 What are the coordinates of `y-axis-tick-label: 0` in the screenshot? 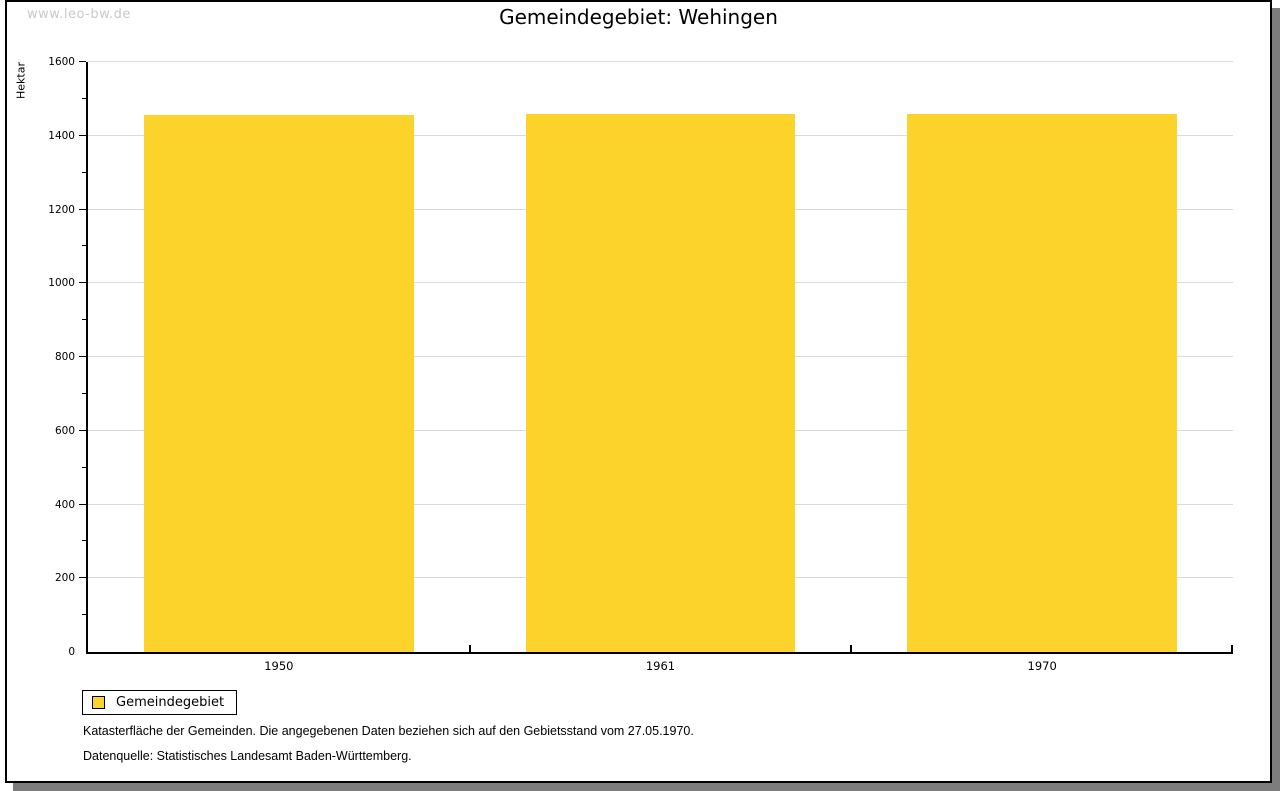 It's located at (71, 652).